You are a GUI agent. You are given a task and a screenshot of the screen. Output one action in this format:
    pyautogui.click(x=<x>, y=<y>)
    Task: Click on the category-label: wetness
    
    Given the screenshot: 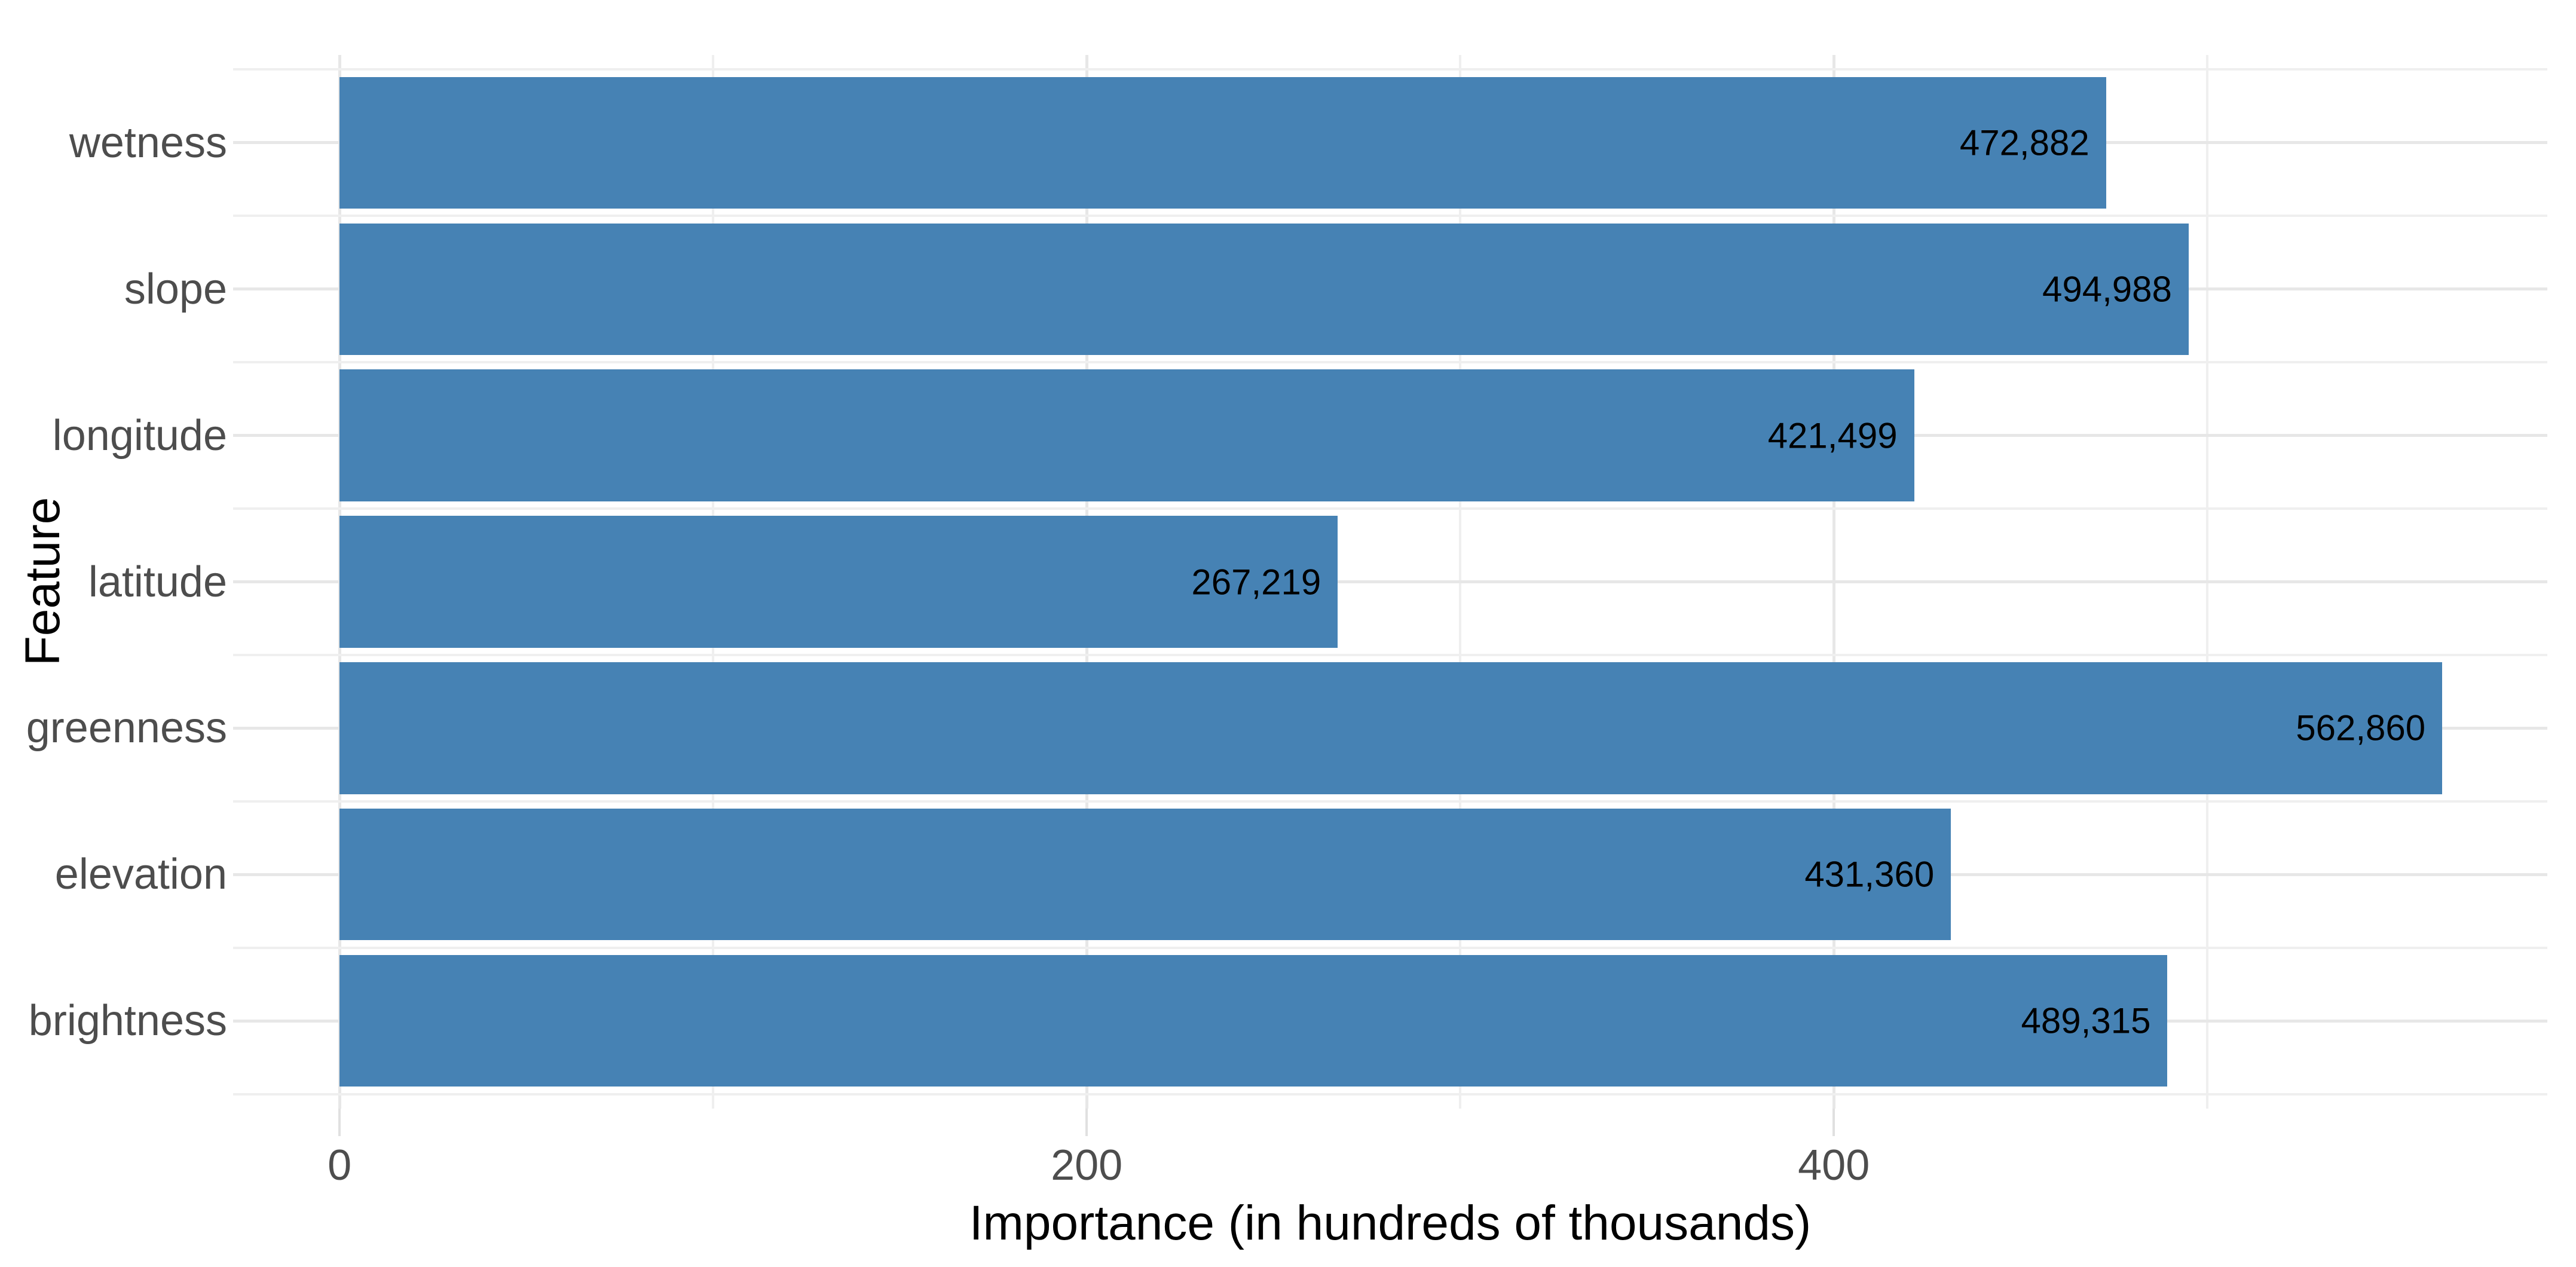 What is the action you would take?
    pyautogui.click(x=148, y=142)
    